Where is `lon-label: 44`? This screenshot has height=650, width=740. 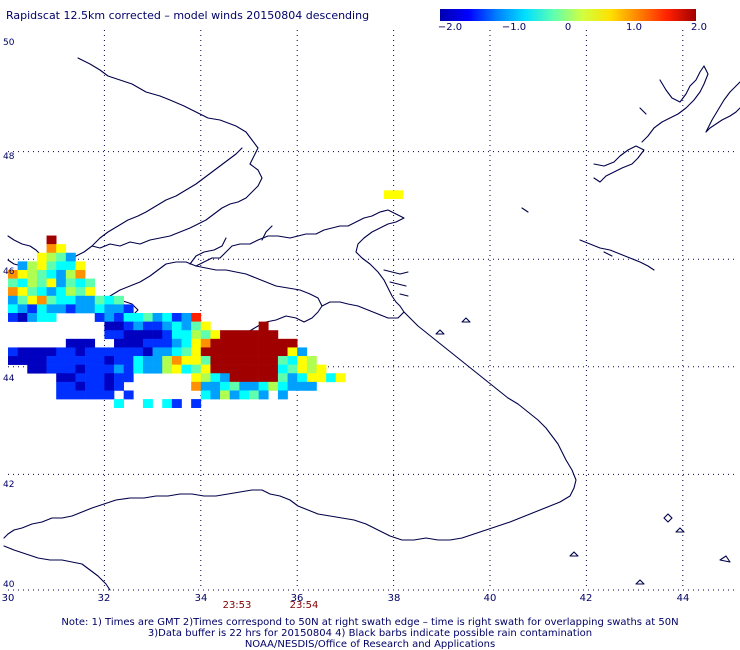
lon-label: 44 is located at coordinates (683, 598).